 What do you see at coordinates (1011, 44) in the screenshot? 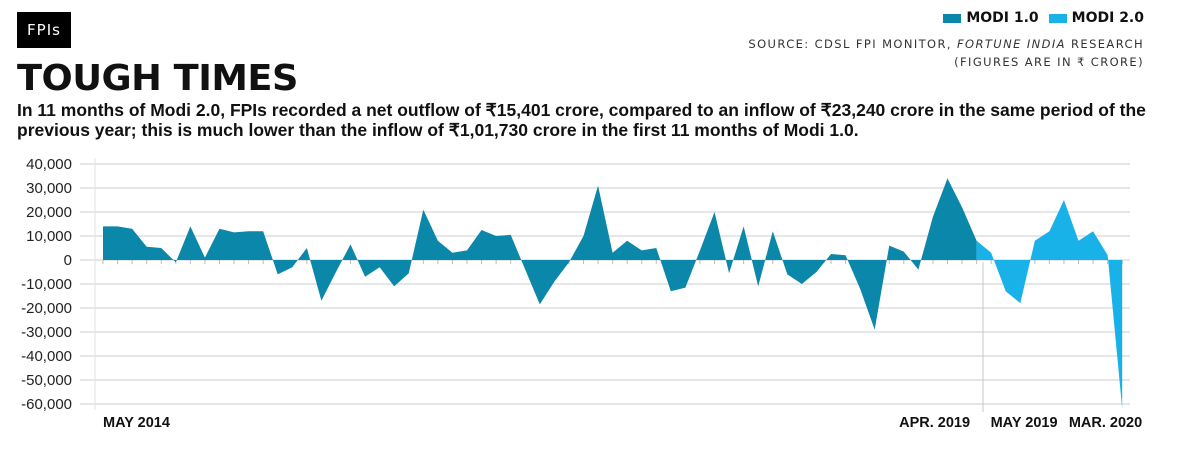
I see `source-publication: FORTUNE INDIA` at bounding box center [1011, 44].